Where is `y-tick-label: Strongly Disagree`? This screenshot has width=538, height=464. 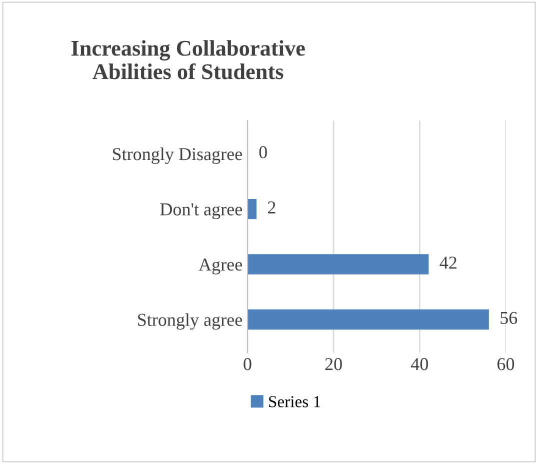
y-tick-label: Strongly Disagree is located at coordinates (177, 156).